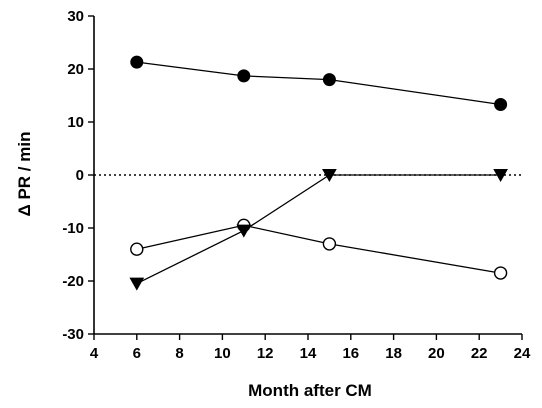  What do you see at coordinates (222, 353) in the screenshot?
I see `x-tick-label: 10` at bounding box center [222, 353].